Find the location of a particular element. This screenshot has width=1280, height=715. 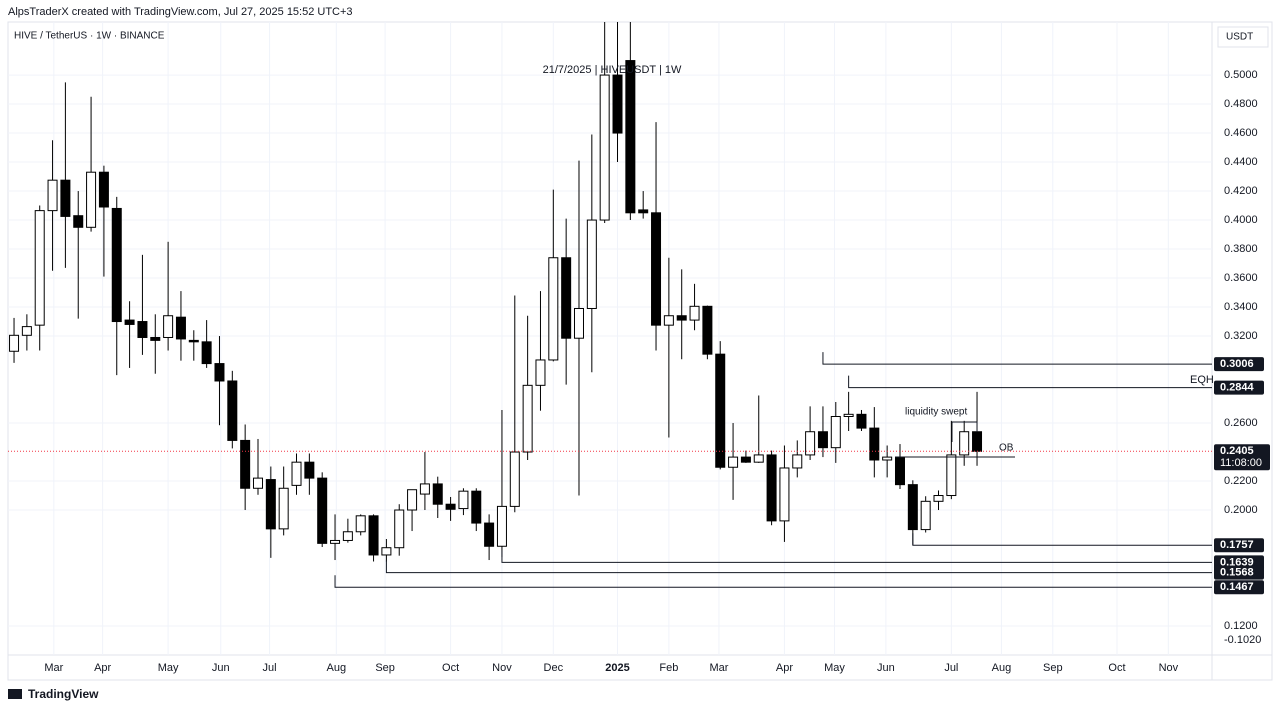

y-tick-label: 0.2600 is located at coordinates (1241, 423).